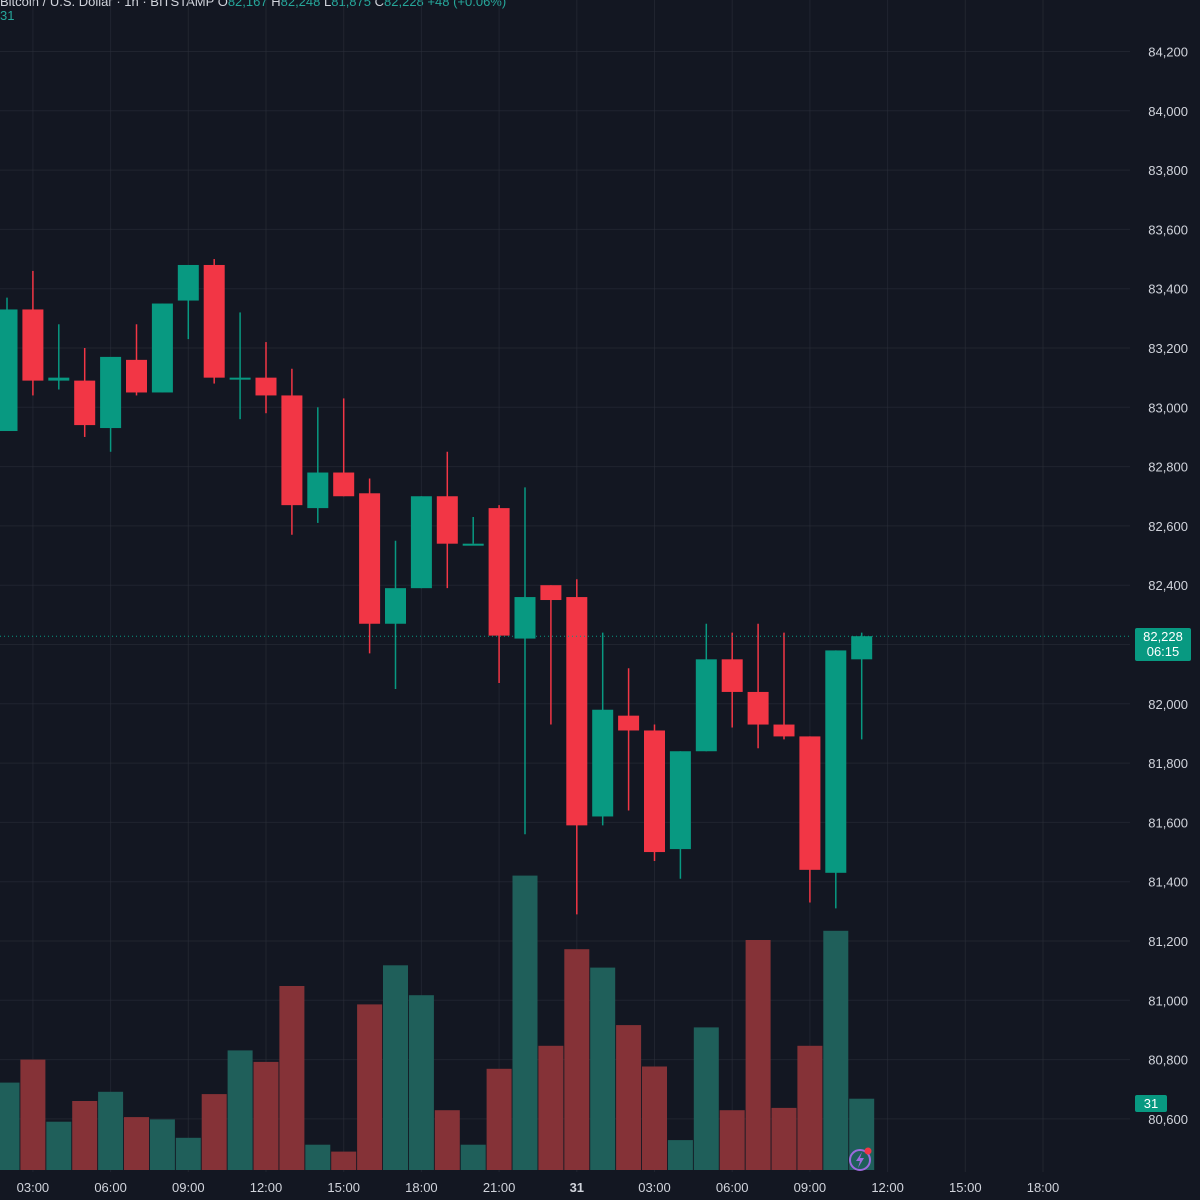 This screenshot has width=1200, height=1200. Describe the element at coordinates (351, 4) in the screenshot. I see `low-value: 81,875` at that location.